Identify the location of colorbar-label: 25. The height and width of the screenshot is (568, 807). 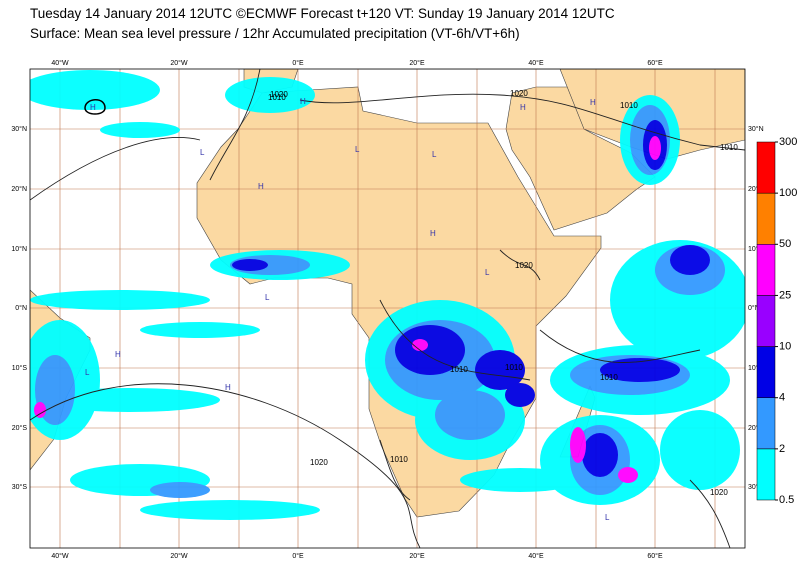
(785, 295).